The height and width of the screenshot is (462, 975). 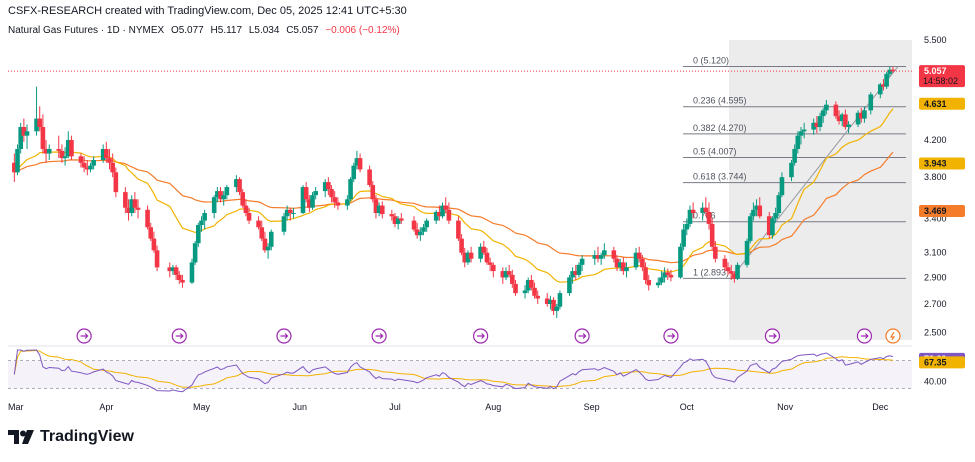 I want to click on rsi-tick-label: 40.00, so click(x=935, y=382).